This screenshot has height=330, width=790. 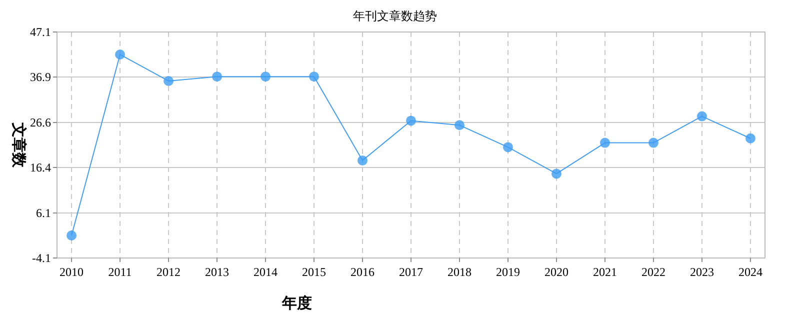 I want to click on x-tick-label: 2010, so click(x=72, y=272).